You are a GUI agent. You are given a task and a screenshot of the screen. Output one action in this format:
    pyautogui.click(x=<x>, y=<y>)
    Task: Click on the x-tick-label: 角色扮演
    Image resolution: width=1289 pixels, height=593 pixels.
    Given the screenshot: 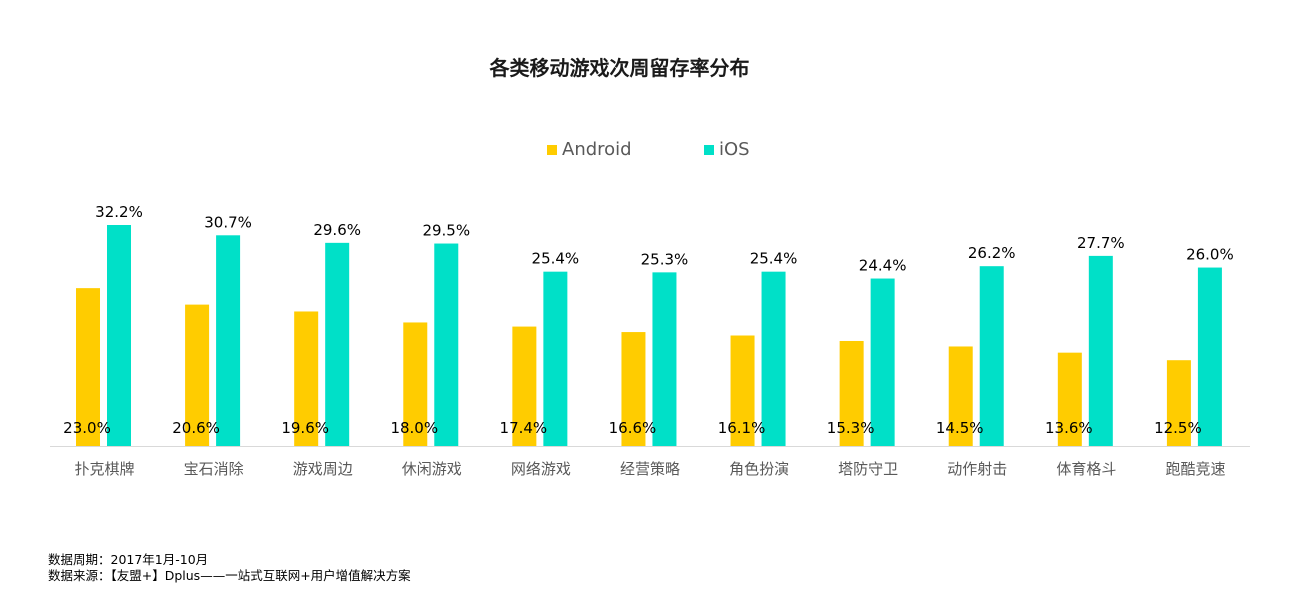 What is the action you would take?
    pyautogui.click(x=759, y=469)
    